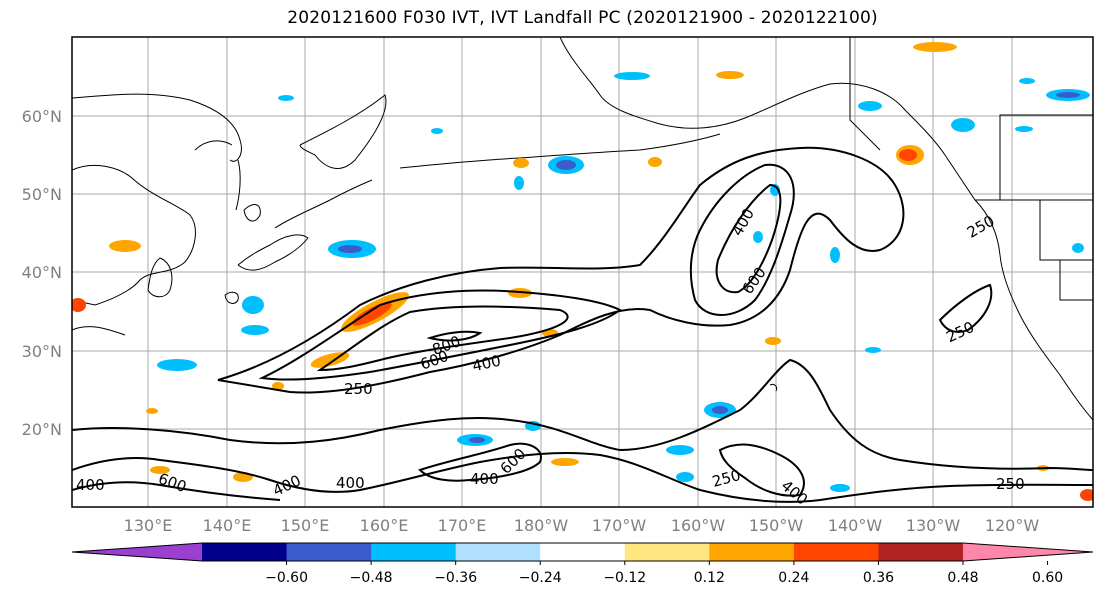 This screenshot has height=601, width=1105. Describe the element at coordinates (1028, 552) in the screenshot. I see `colorbar-extend-max` at that location.